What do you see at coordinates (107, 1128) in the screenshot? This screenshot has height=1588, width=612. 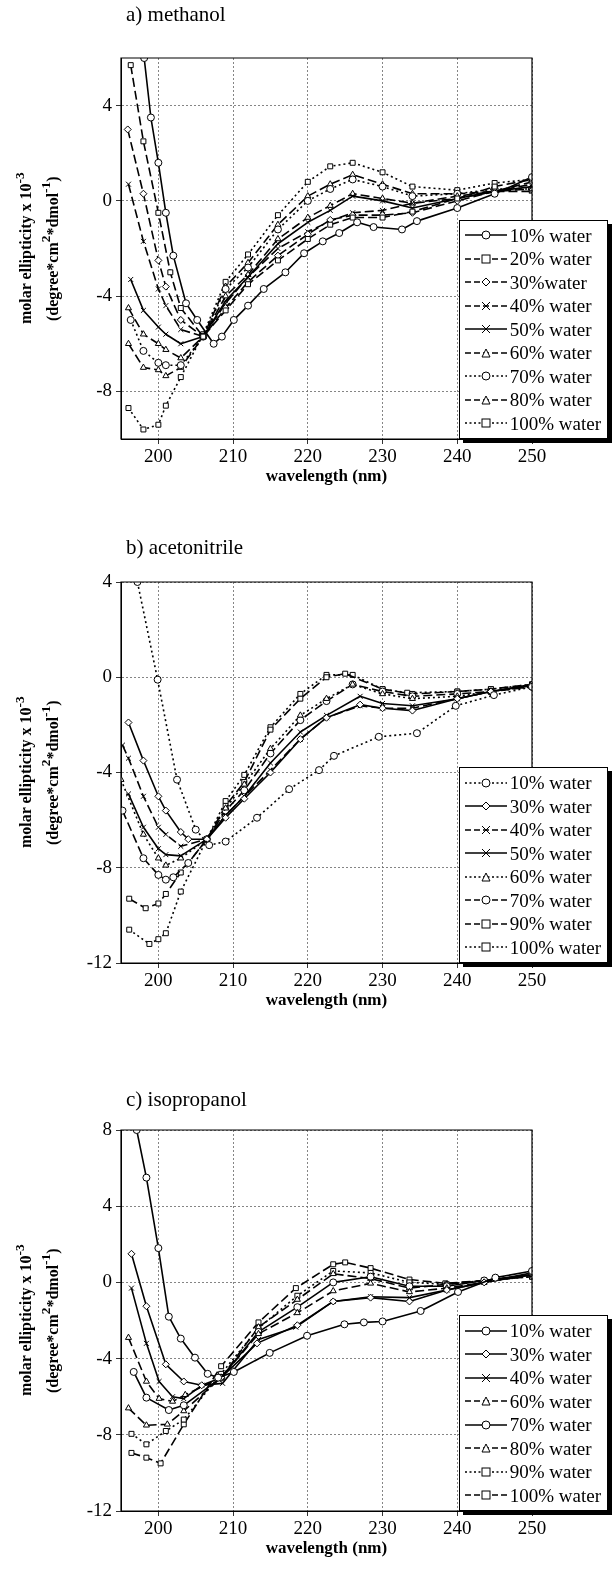 I see `y-tick-label: 8` at bounding box center [107, 1128].